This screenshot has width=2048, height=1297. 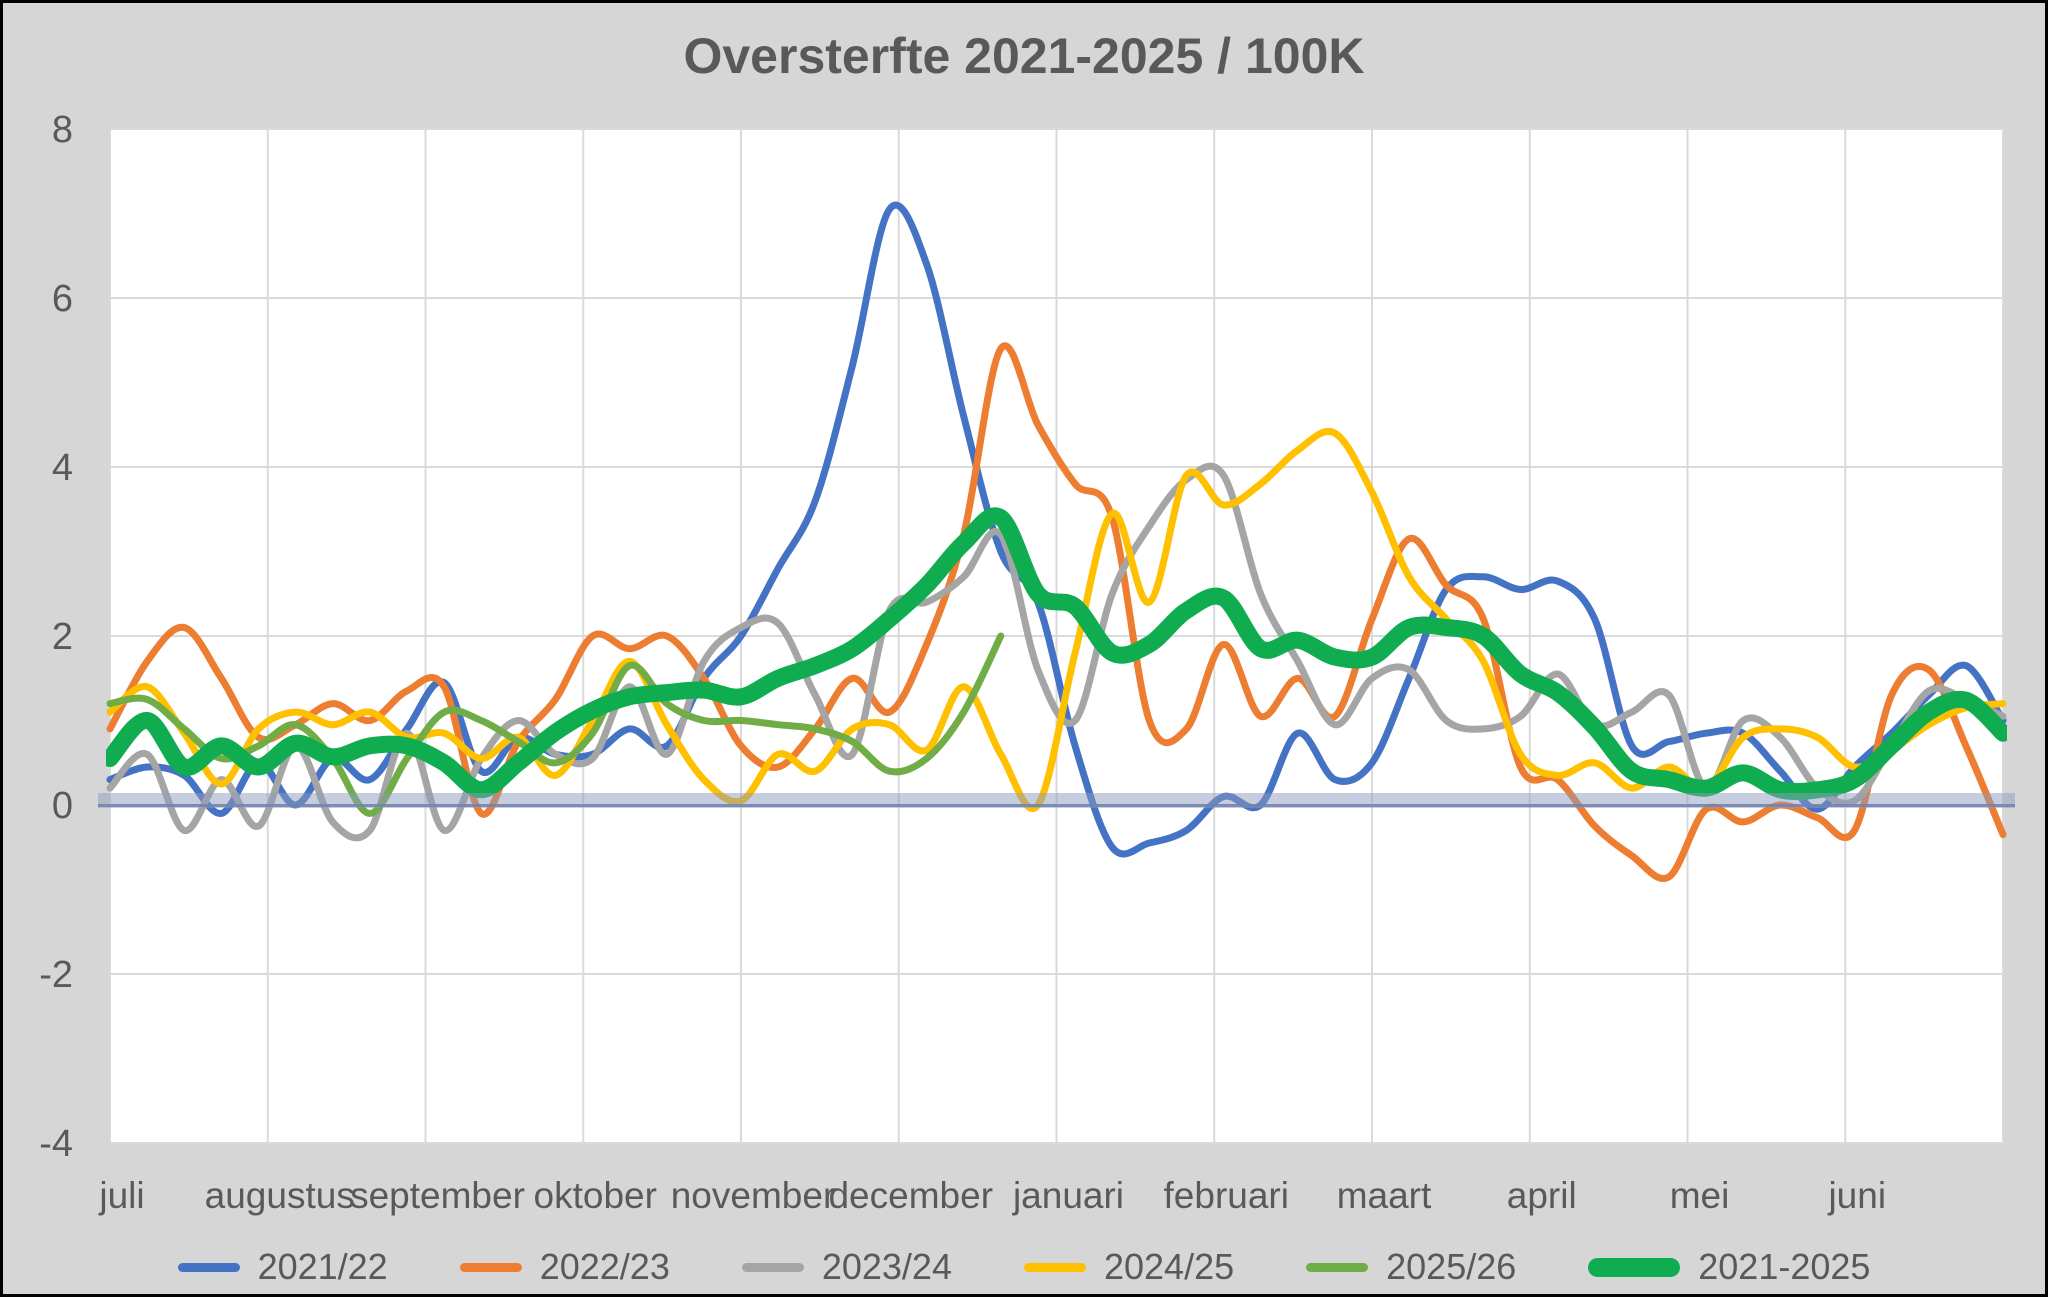 I want to click on x-axis-month-label: oktober, so click(x=595, y=1195).